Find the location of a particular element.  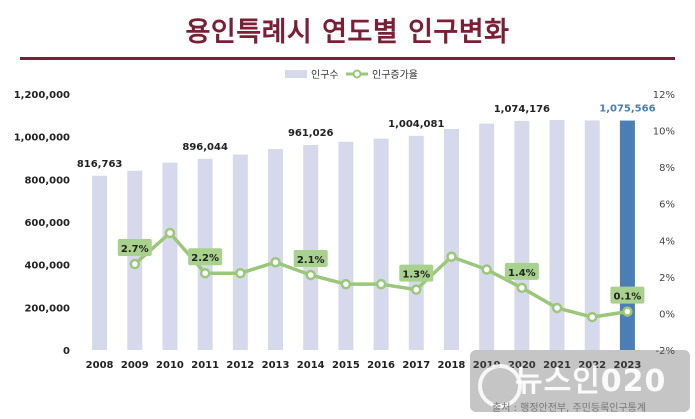

x-axis-tick-label: 2020 is located at coordinates (522, 365).